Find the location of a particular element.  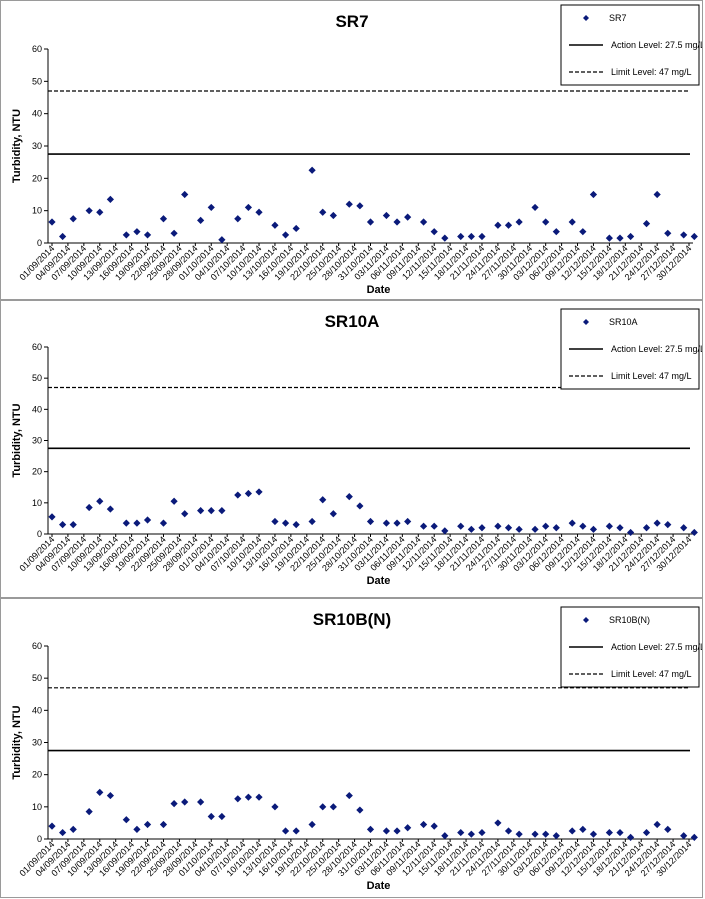

x-axis-label: Date is located at coordinates (379, 886).